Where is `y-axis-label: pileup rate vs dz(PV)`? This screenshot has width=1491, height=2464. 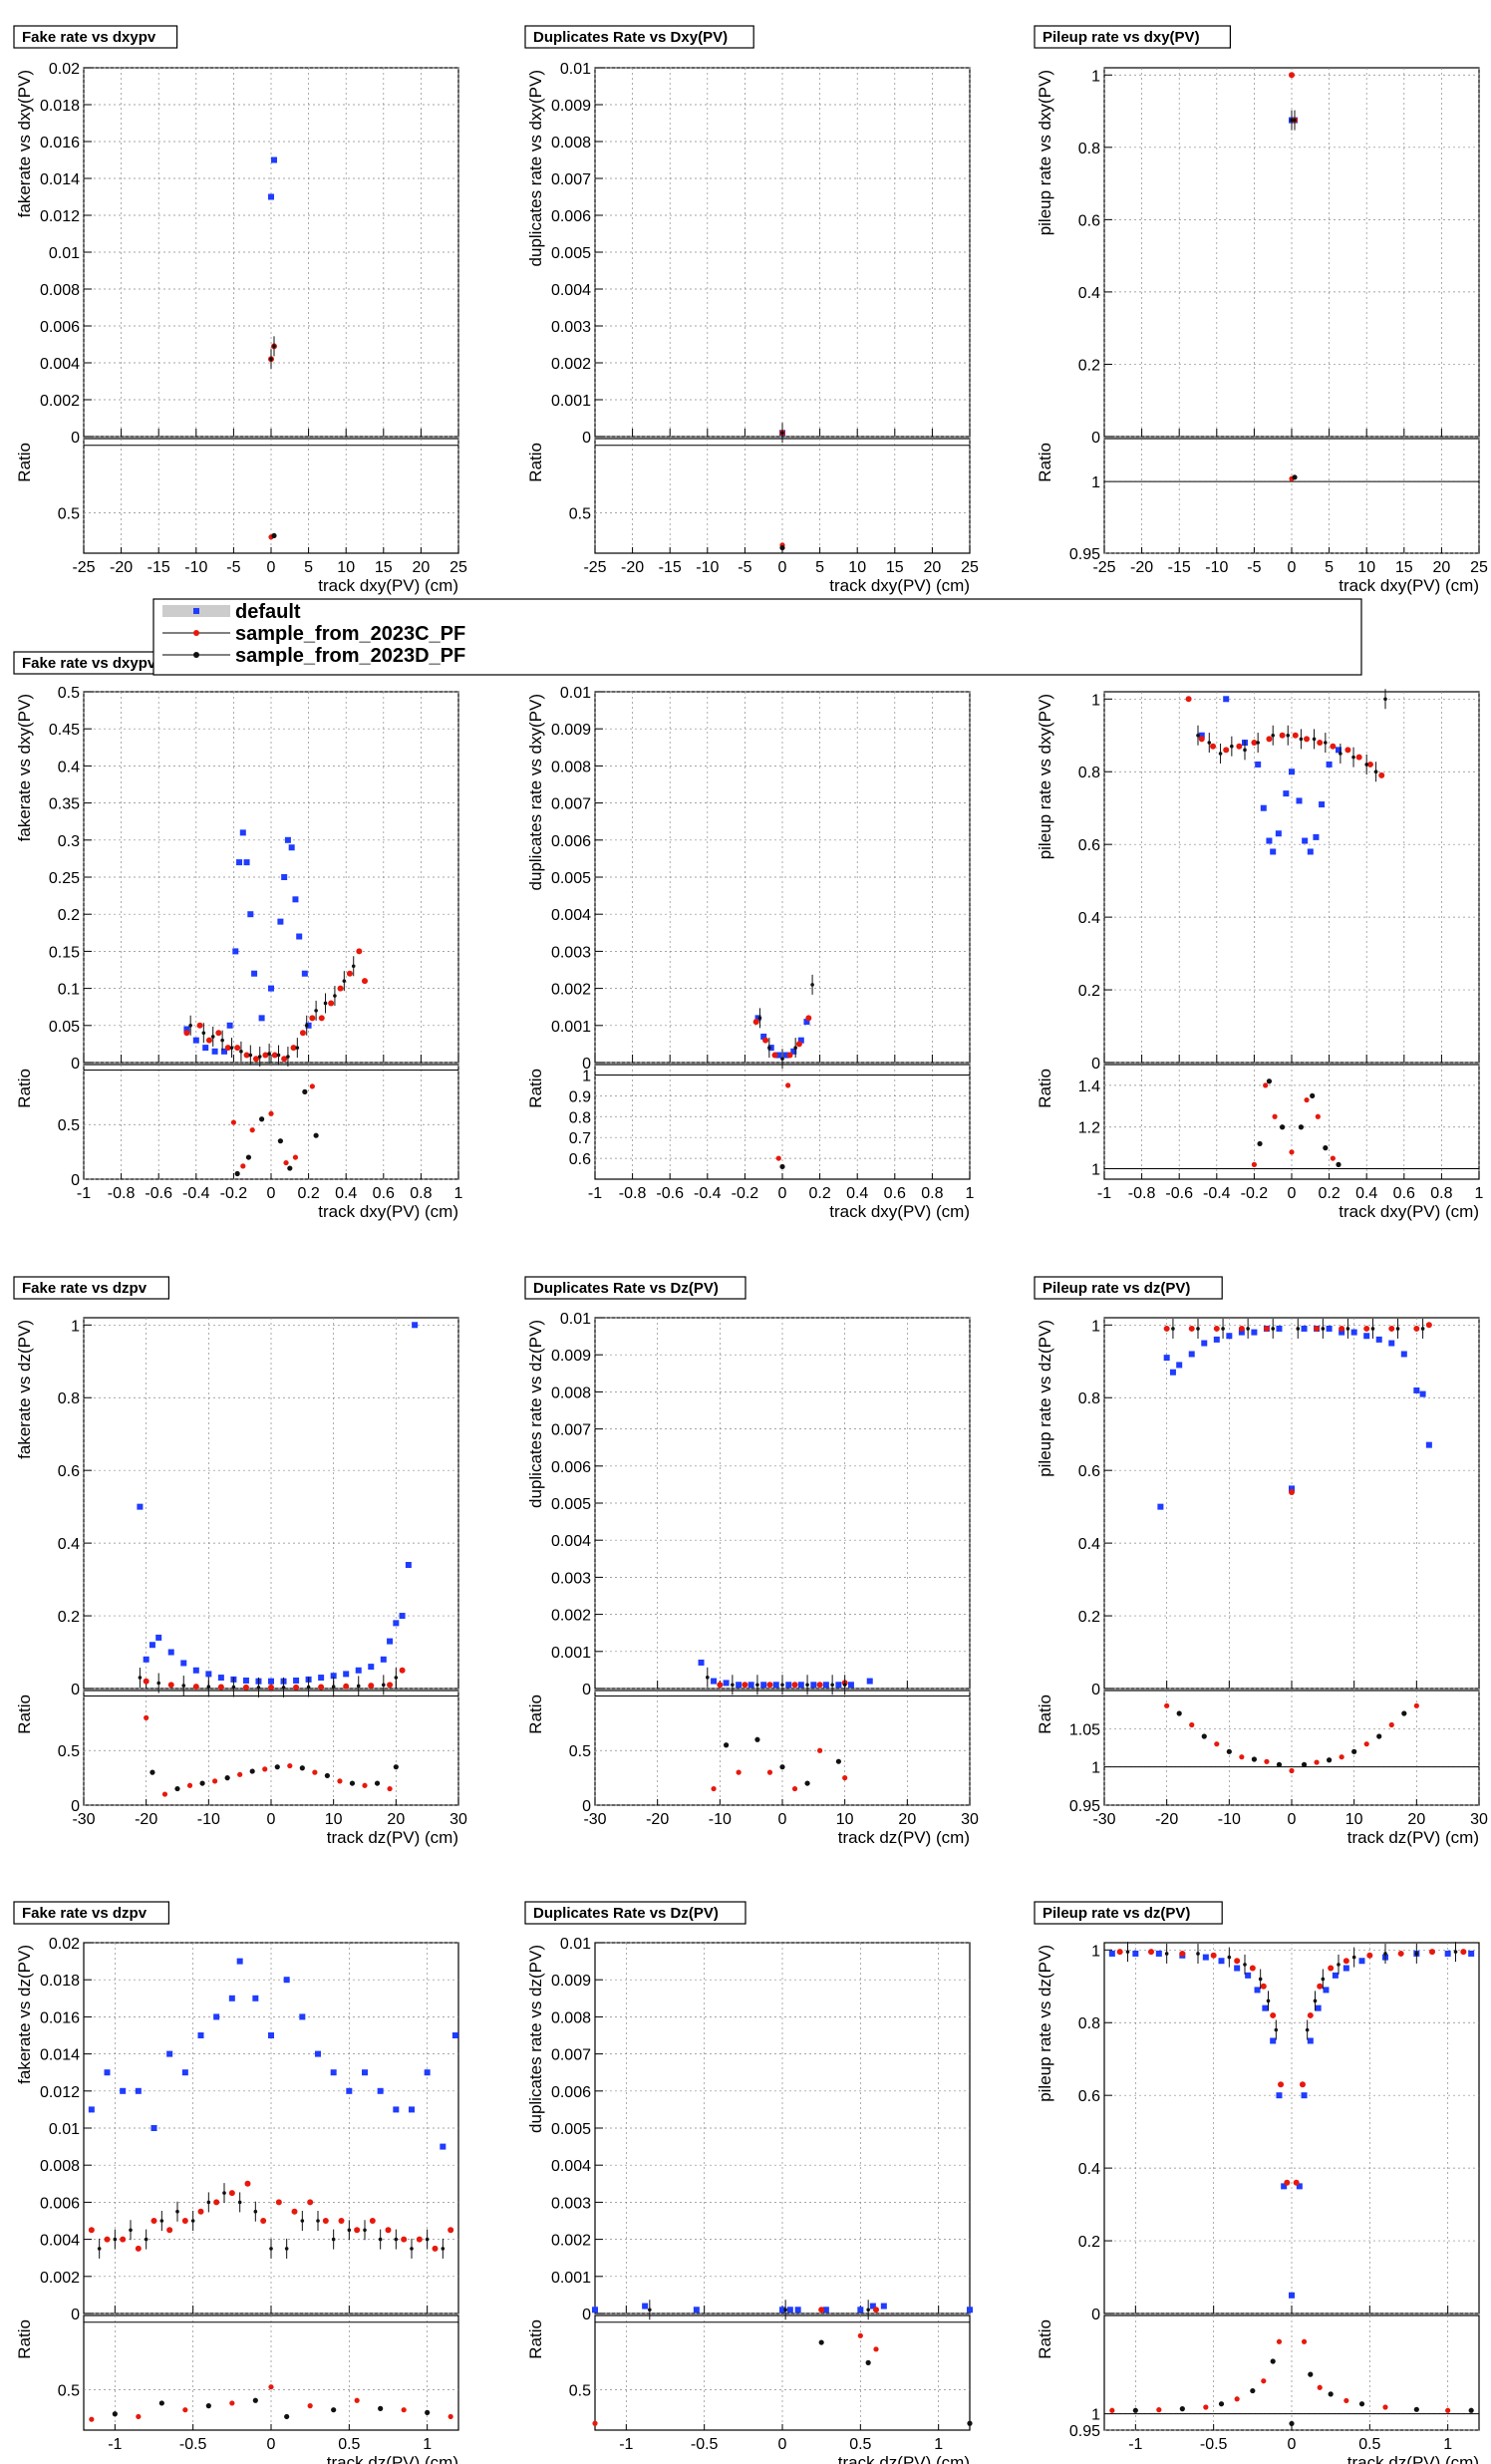
y-axis-label: pileup rate vs dz(PV) is located at coordinates (1045, 2023).